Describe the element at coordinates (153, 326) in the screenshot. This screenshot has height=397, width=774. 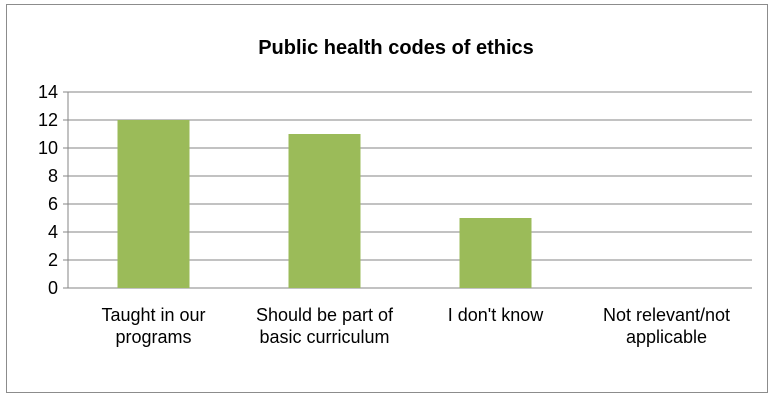
I see `x-tick-label-taught: Taught in our programs` at that location.